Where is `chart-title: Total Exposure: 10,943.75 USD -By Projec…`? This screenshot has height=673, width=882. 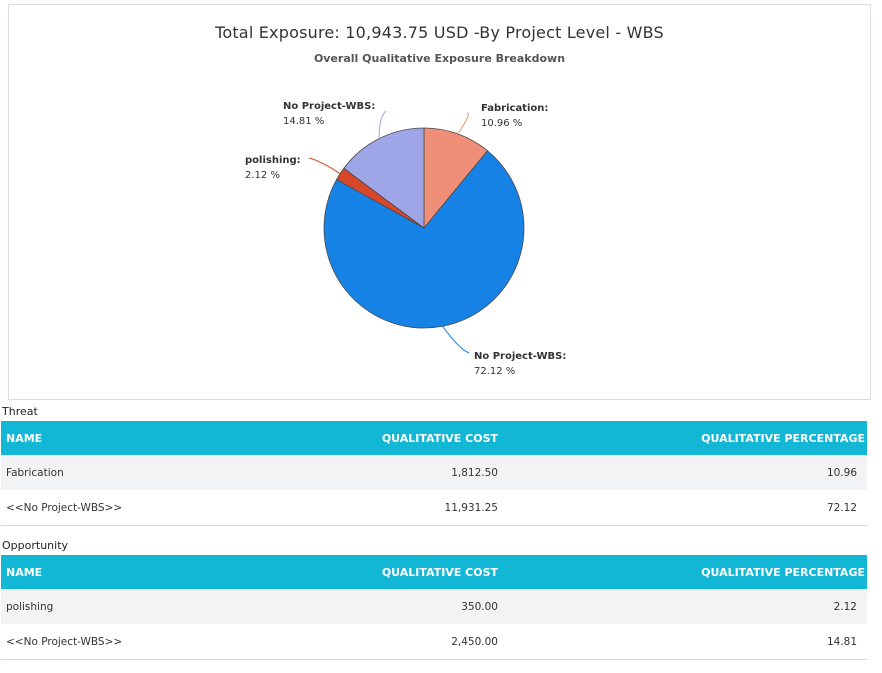
chart-title: Total Exposure: 10,943.75 USD -By Projec… is located at coordinates (439, 32).